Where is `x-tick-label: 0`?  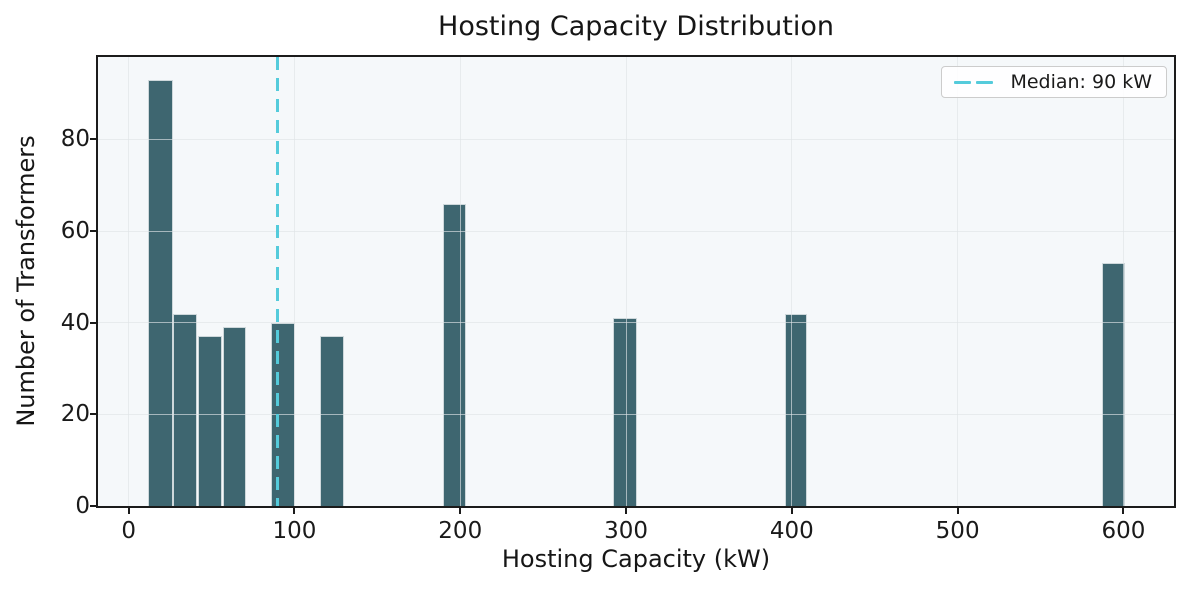 x-tick-label: 0 is located at coordinates (128, 531).